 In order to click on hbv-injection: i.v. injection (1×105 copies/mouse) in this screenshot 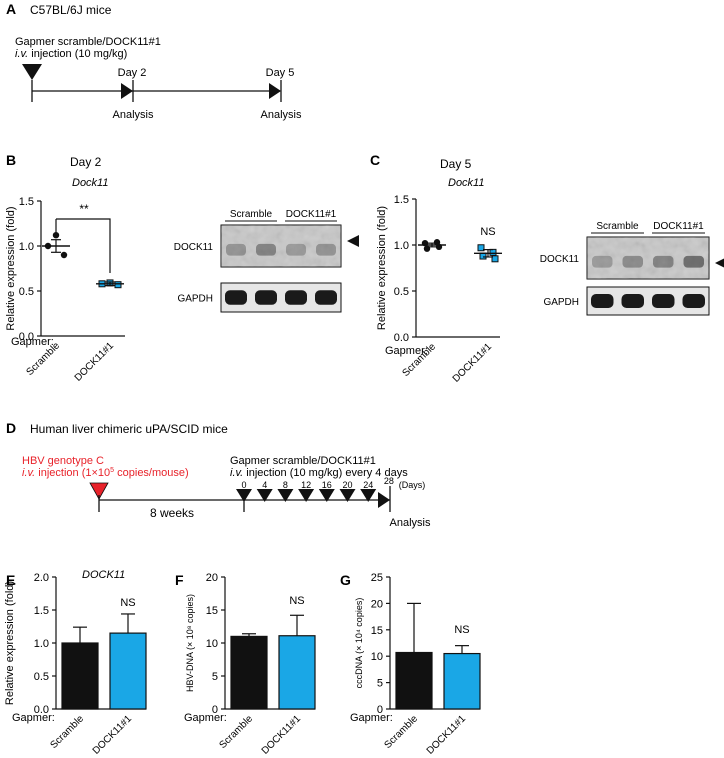, I will do `click(105, 473)`.